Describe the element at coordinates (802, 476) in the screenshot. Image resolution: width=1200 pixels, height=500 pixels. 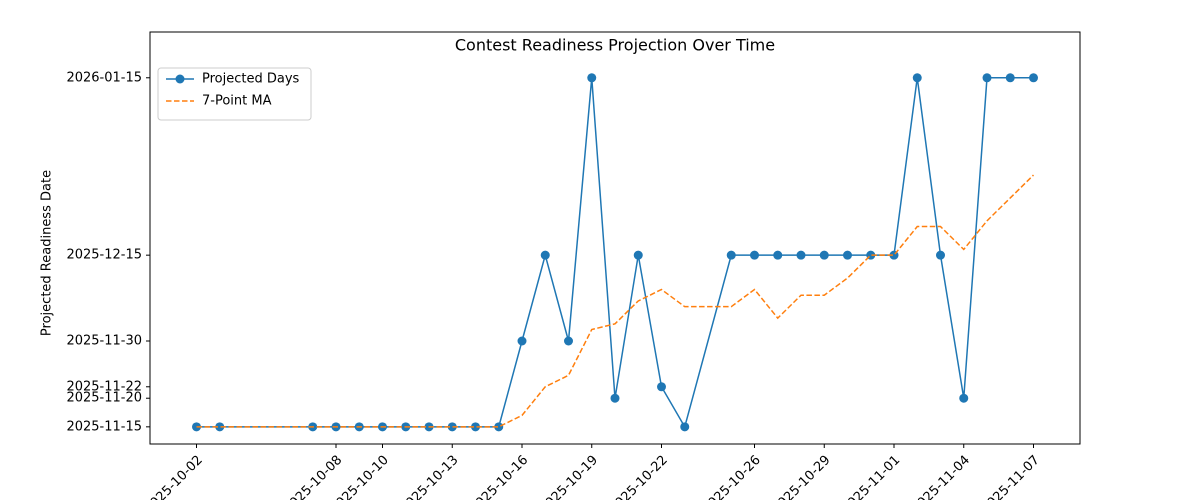
I see `x-tick-label: 2025-10-29` at that location.